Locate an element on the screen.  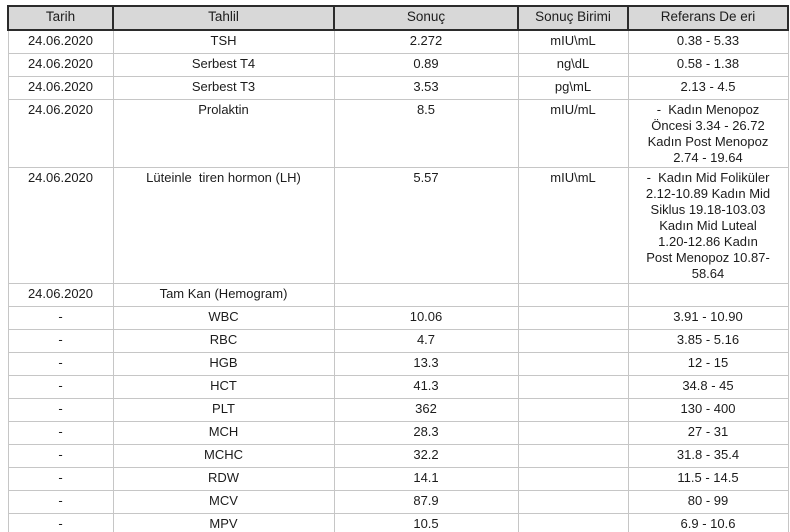
cell-tahlil: Tam Kan (Hemogram) is located at coordinates (223, 295).